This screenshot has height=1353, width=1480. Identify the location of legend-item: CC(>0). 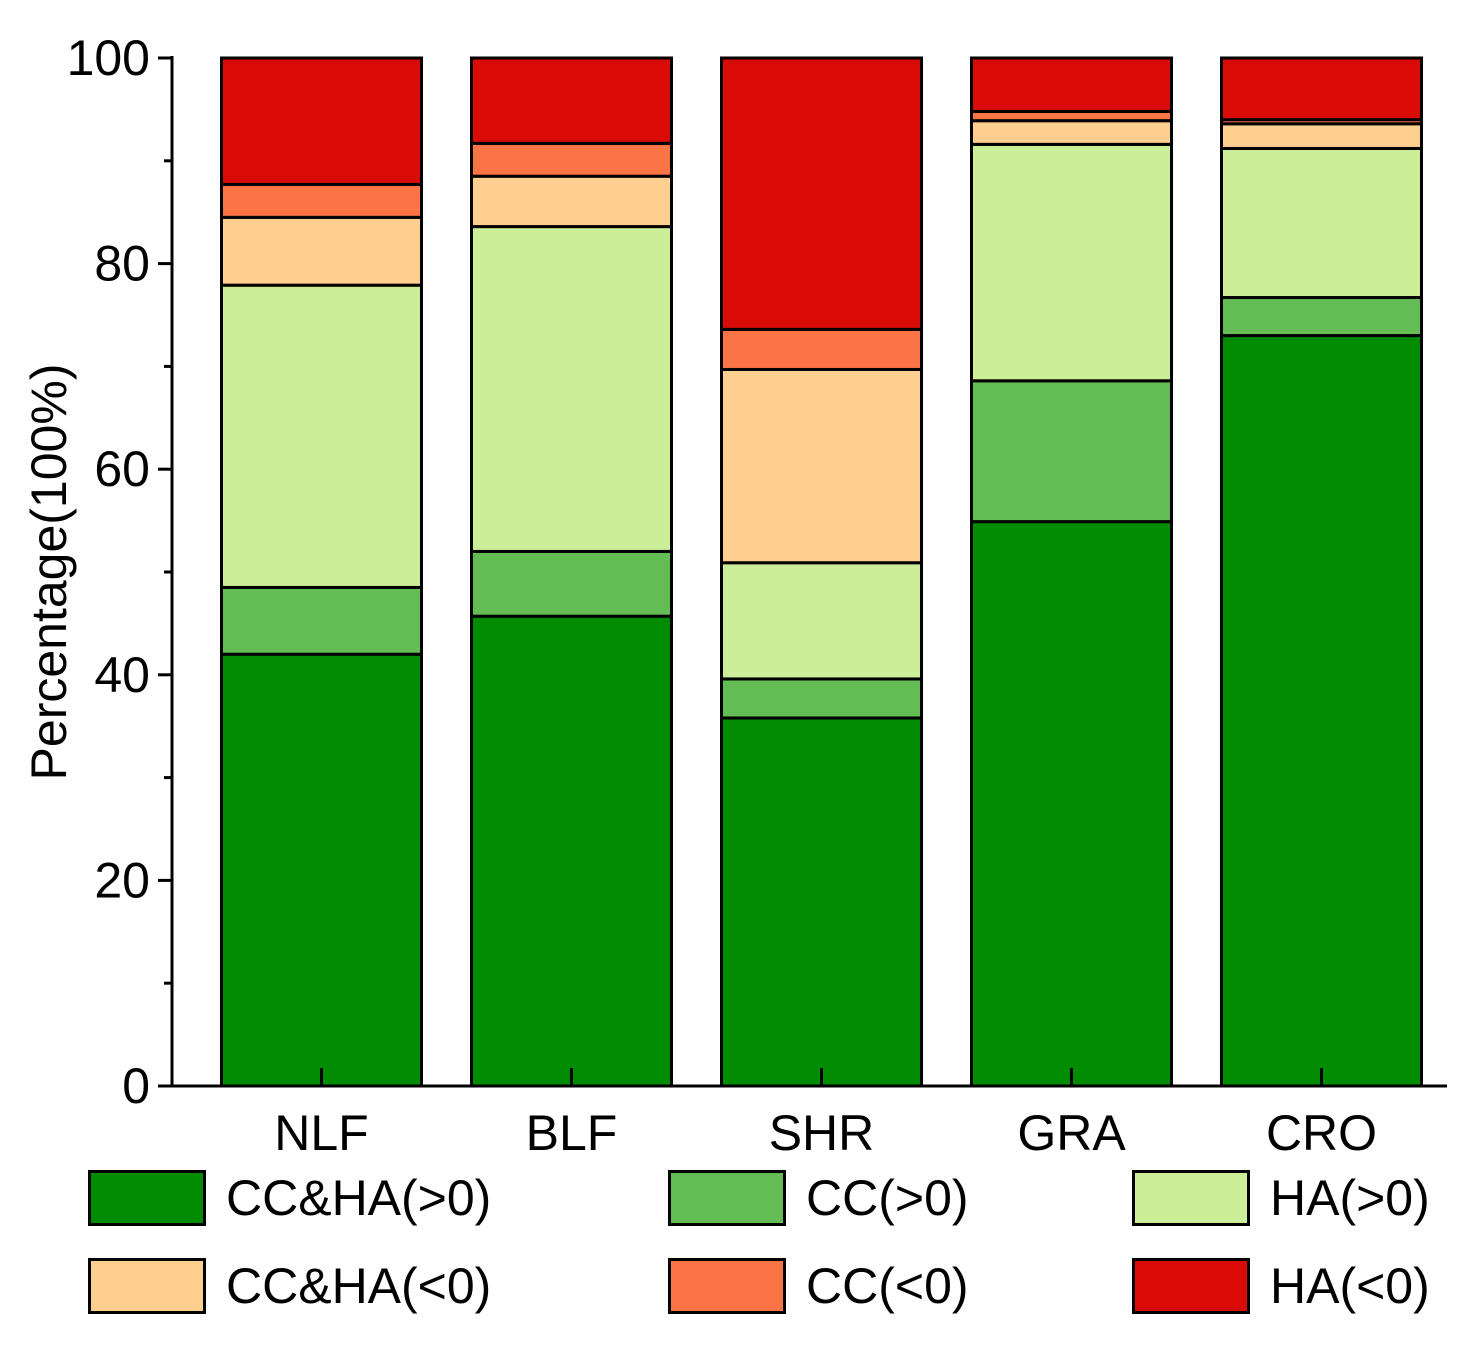
(818, 1198).